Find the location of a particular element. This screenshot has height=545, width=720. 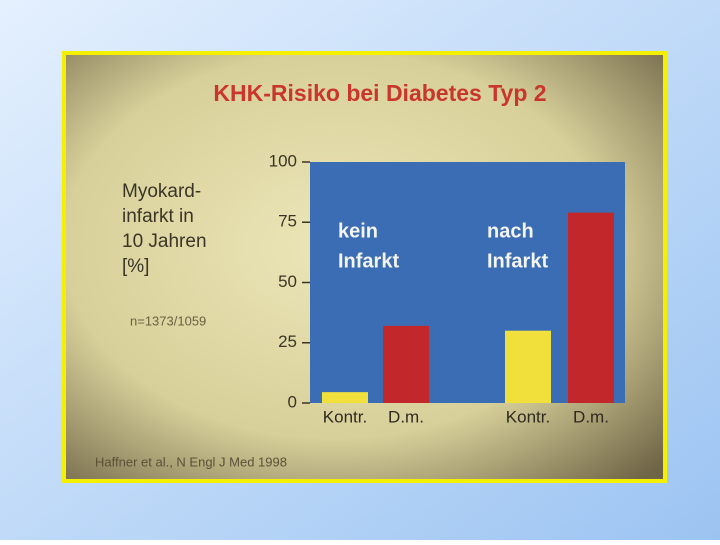

y-axis-label: [%] is located at coordinates (135, 266).